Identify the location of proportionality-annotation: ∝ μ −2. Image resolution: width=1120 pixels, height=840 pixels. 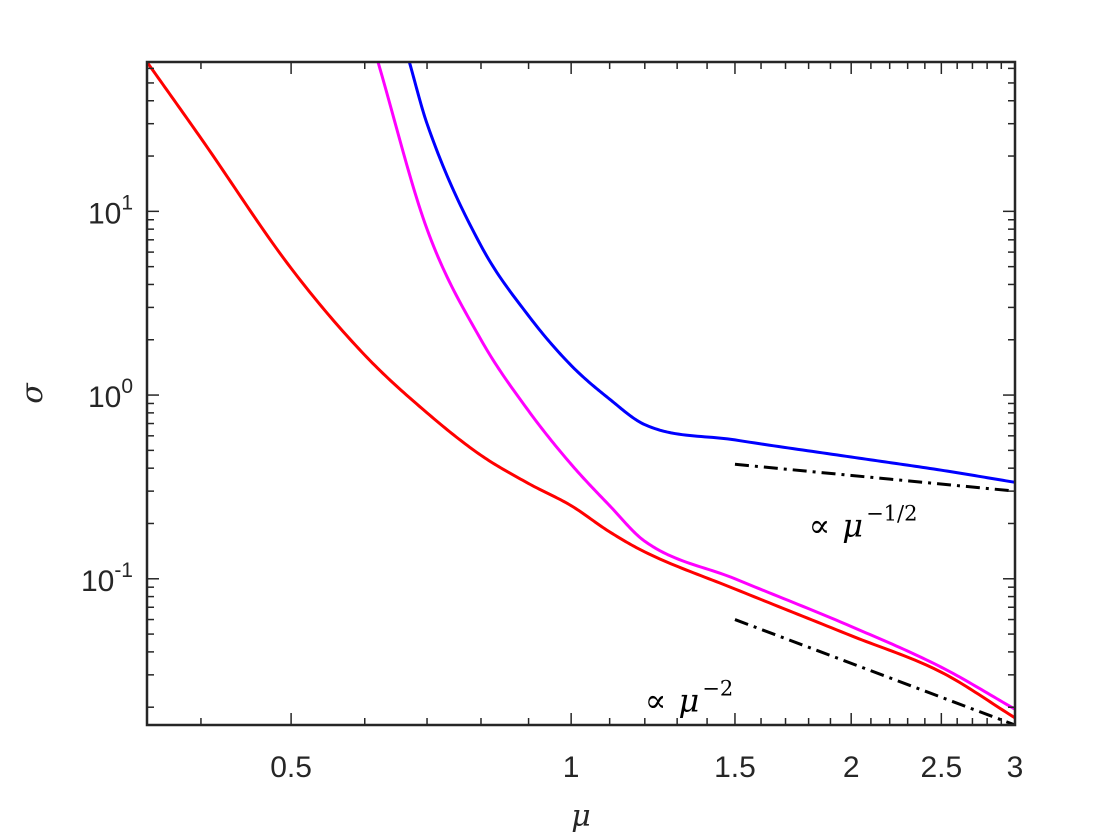
(689, 697).